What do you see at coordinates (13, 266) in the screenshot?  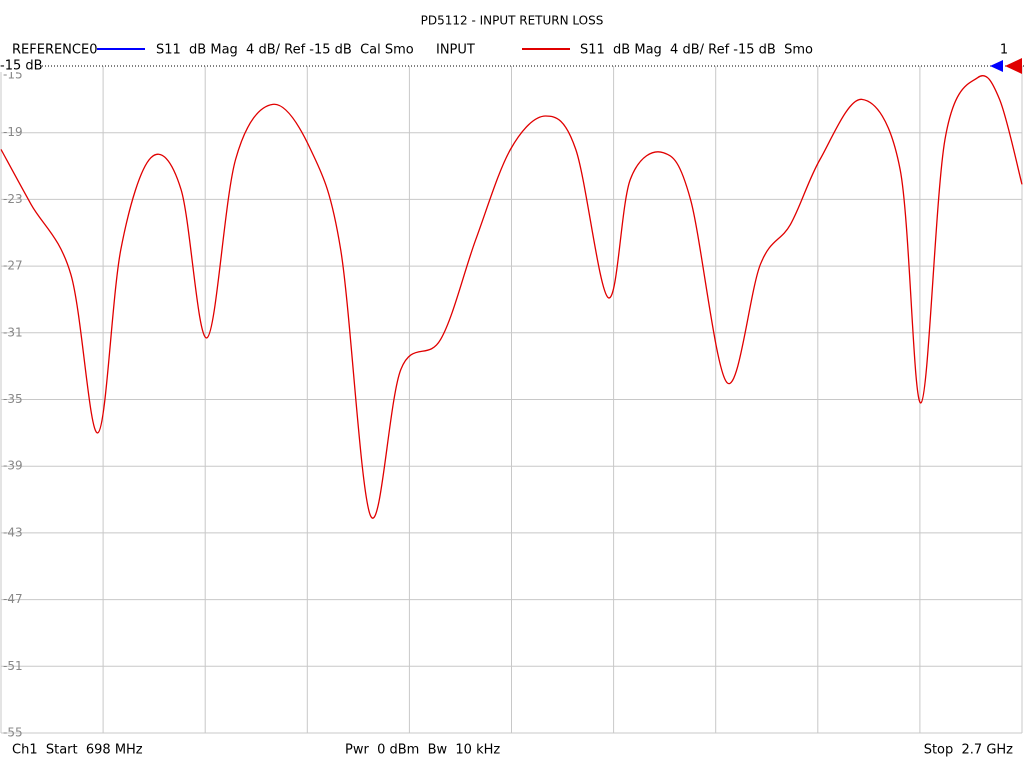 I see `y-tick-label: -27` at bounding box center [13, 266].